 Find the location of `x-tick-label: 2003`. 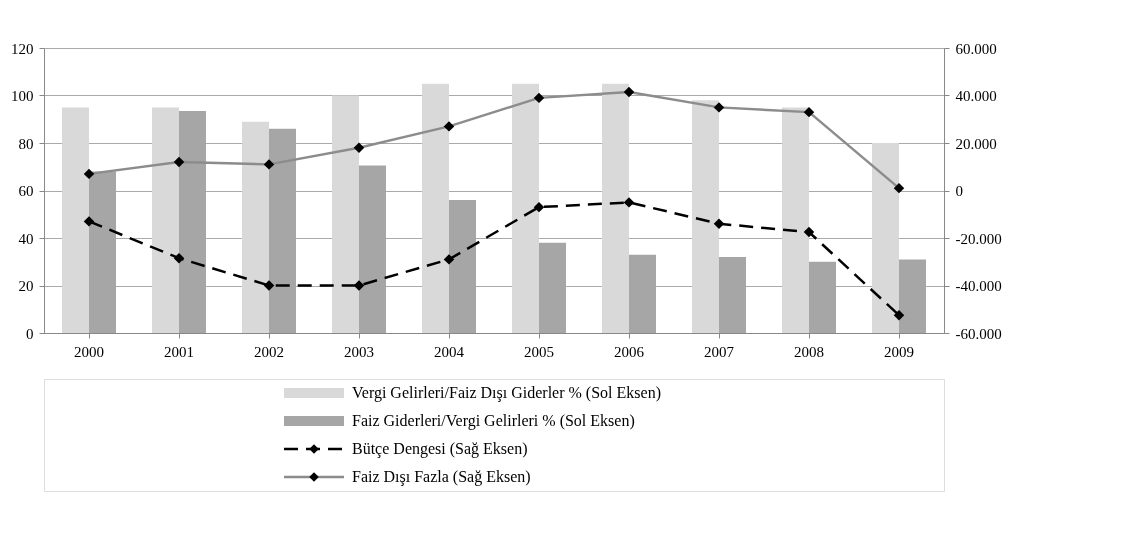

x-tick-label: 2003 is located at coordinates (359, 351).